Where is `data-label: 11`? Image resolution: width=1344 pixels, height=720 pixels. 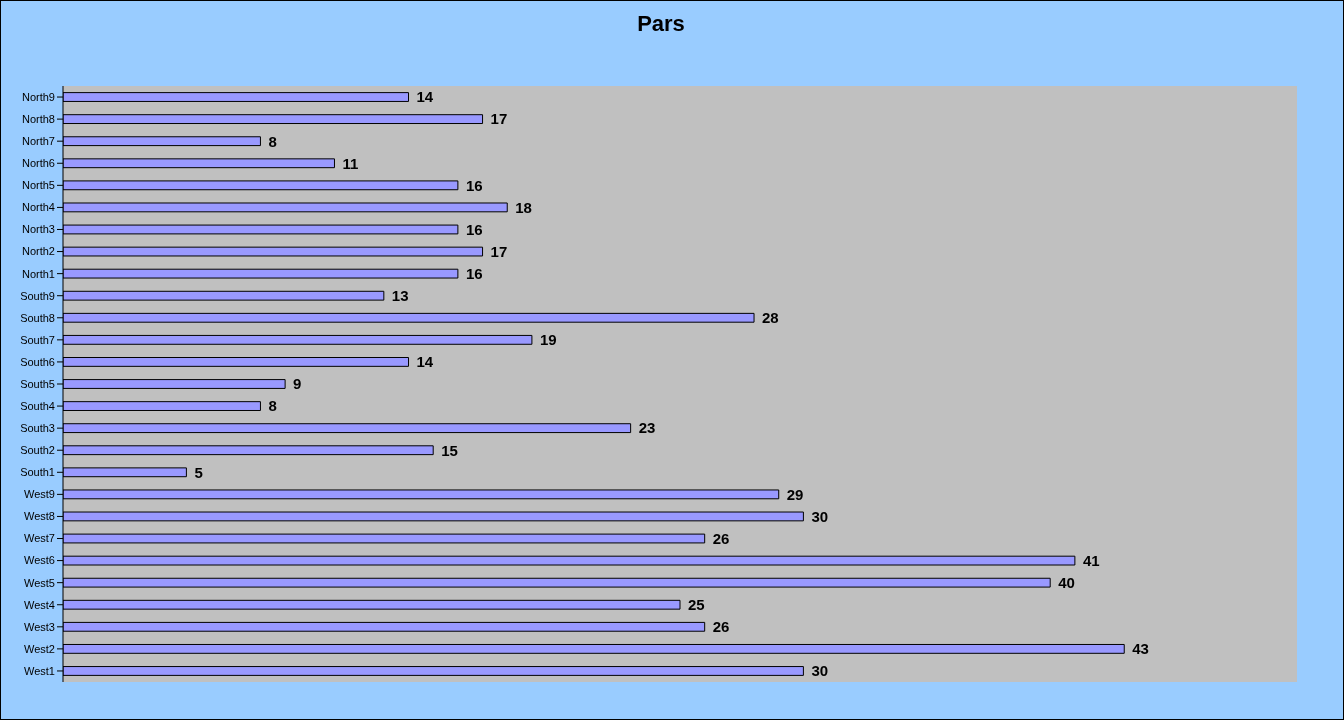
data-label: 11 is located at coordinates (350, 163).